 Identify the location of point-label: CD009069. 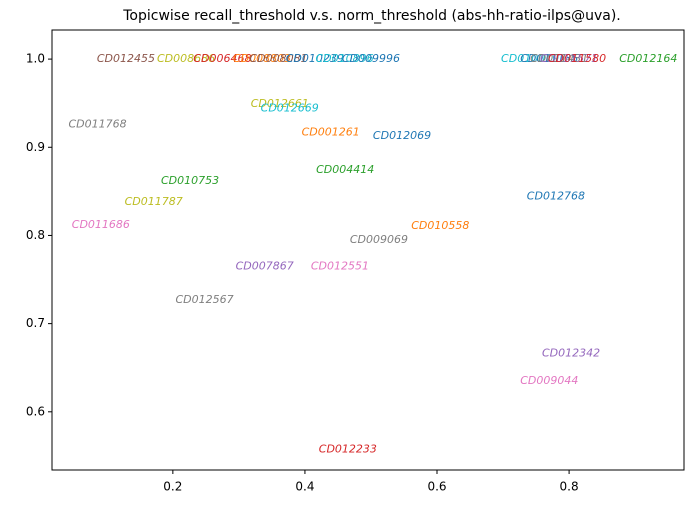
(379, 239).